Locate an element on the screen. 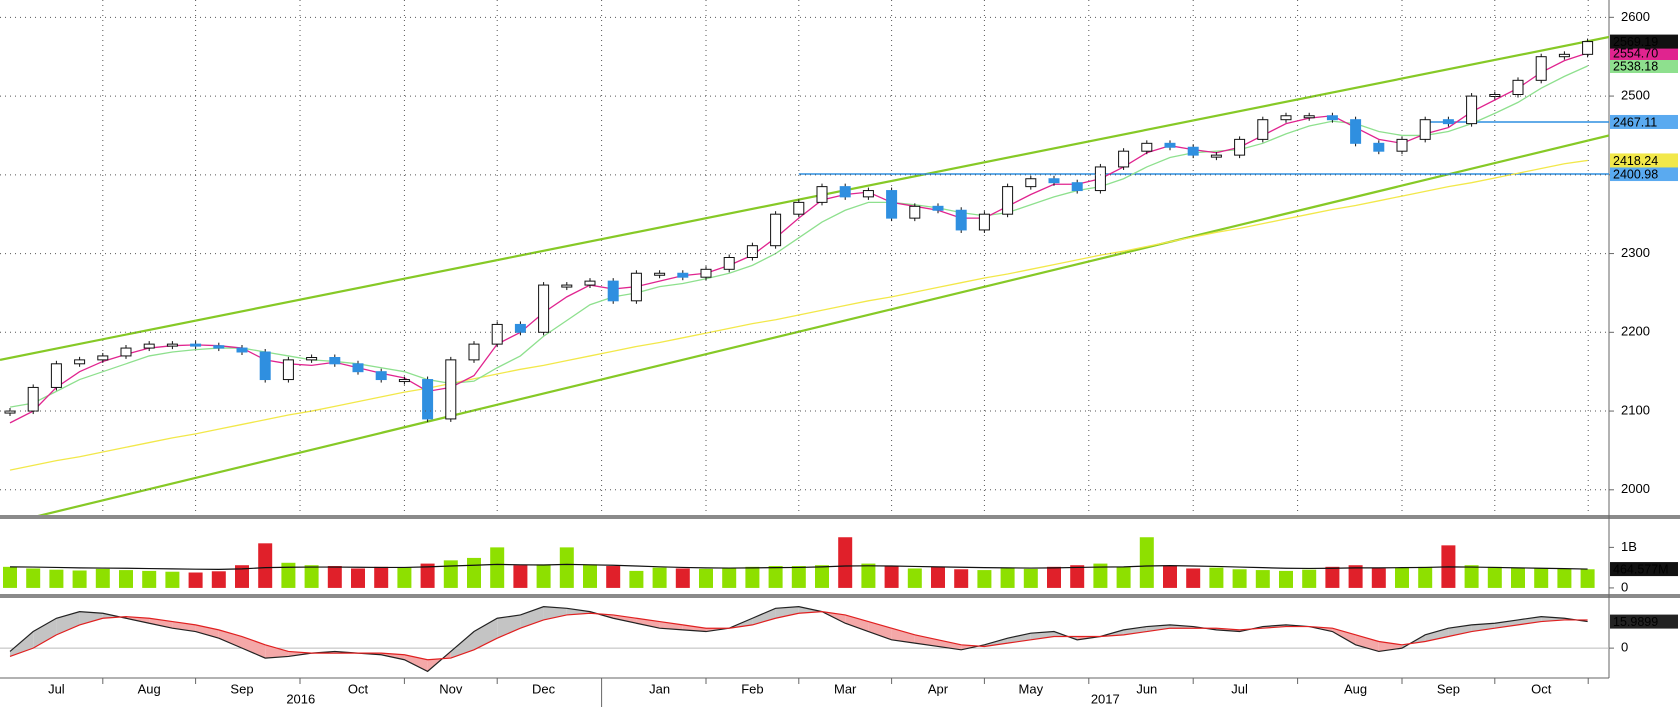 The image size is (1680, 707). y-tick-label: 2100 is located at coordinates (1635, 409).